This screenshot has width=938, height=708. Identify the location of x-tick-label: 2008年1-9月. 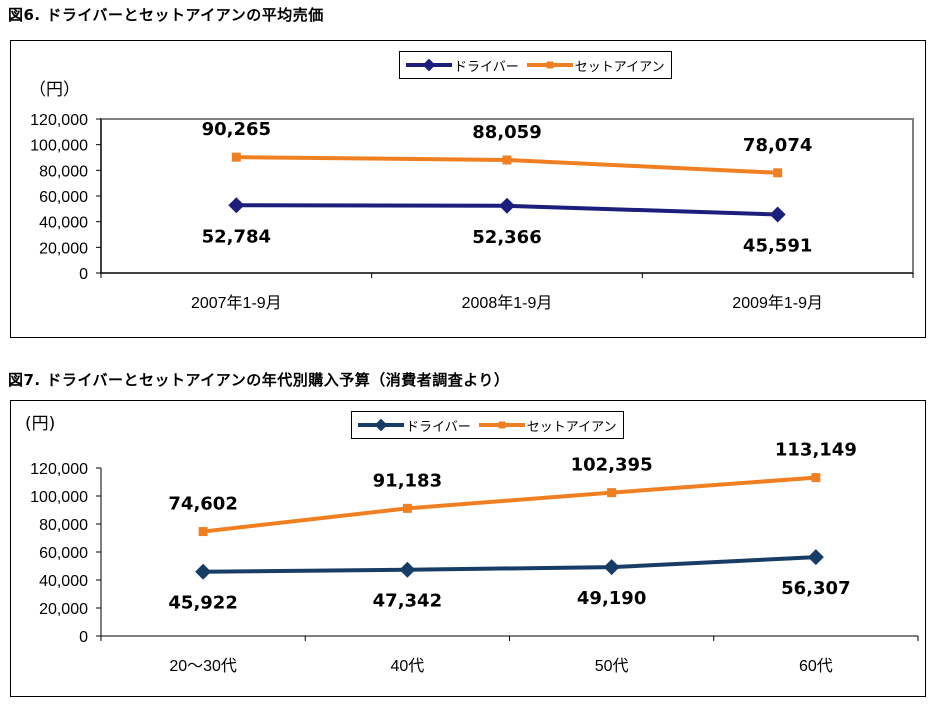
(507, 303).